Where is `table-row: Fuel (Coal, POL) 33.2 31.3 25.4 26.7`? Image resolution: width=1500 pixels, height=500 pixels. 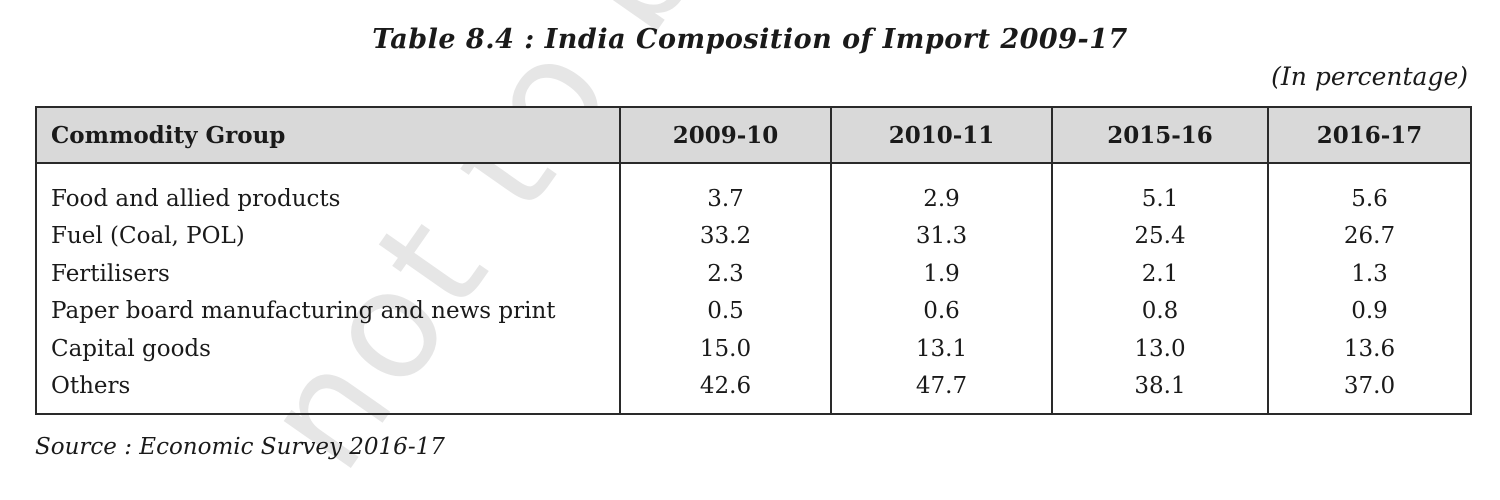
table-row: Fuel (Coal, POL) 33.2 31.3 25.4 26.7 is located at coordinates (753, 236).